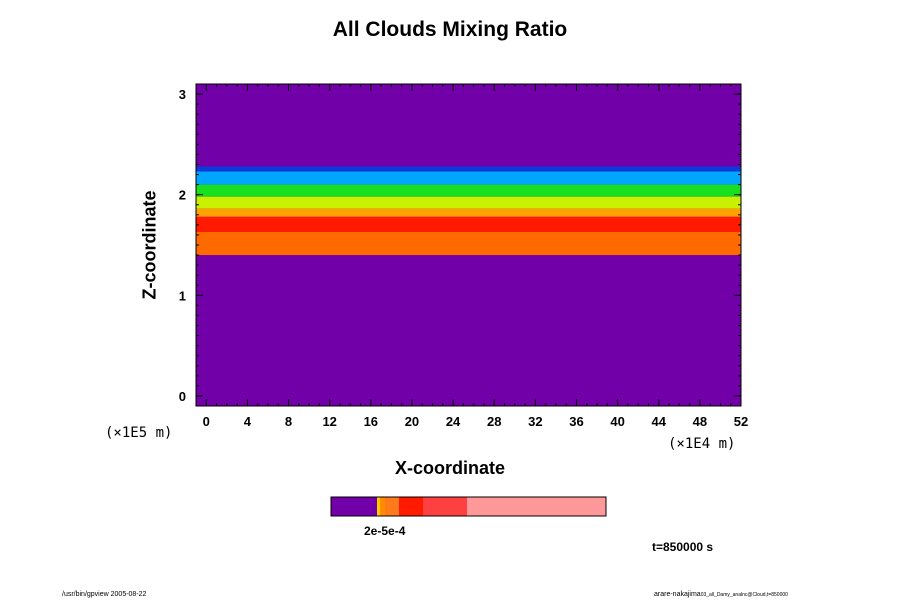  I want to click on time-label: t=850000 s, so click(683, 547).